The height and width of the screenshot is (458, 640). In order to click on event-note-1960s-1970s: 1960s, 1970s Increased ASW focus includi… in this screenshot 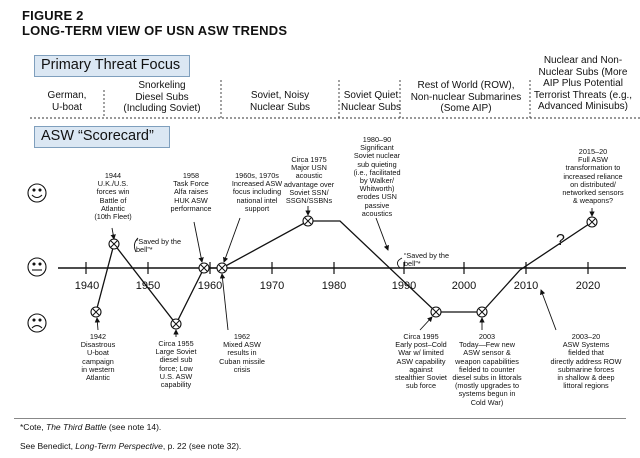, I will do `click(257, 192)`.